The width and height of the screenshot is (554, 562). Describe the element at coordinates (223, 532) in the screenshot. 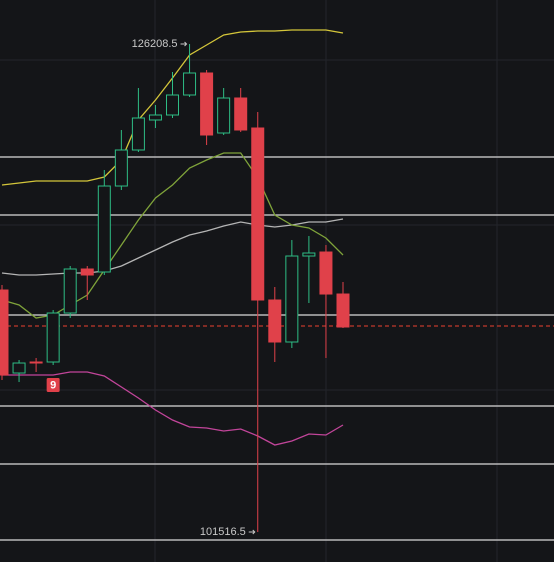

I see `price-label: 101516.5` at that location.